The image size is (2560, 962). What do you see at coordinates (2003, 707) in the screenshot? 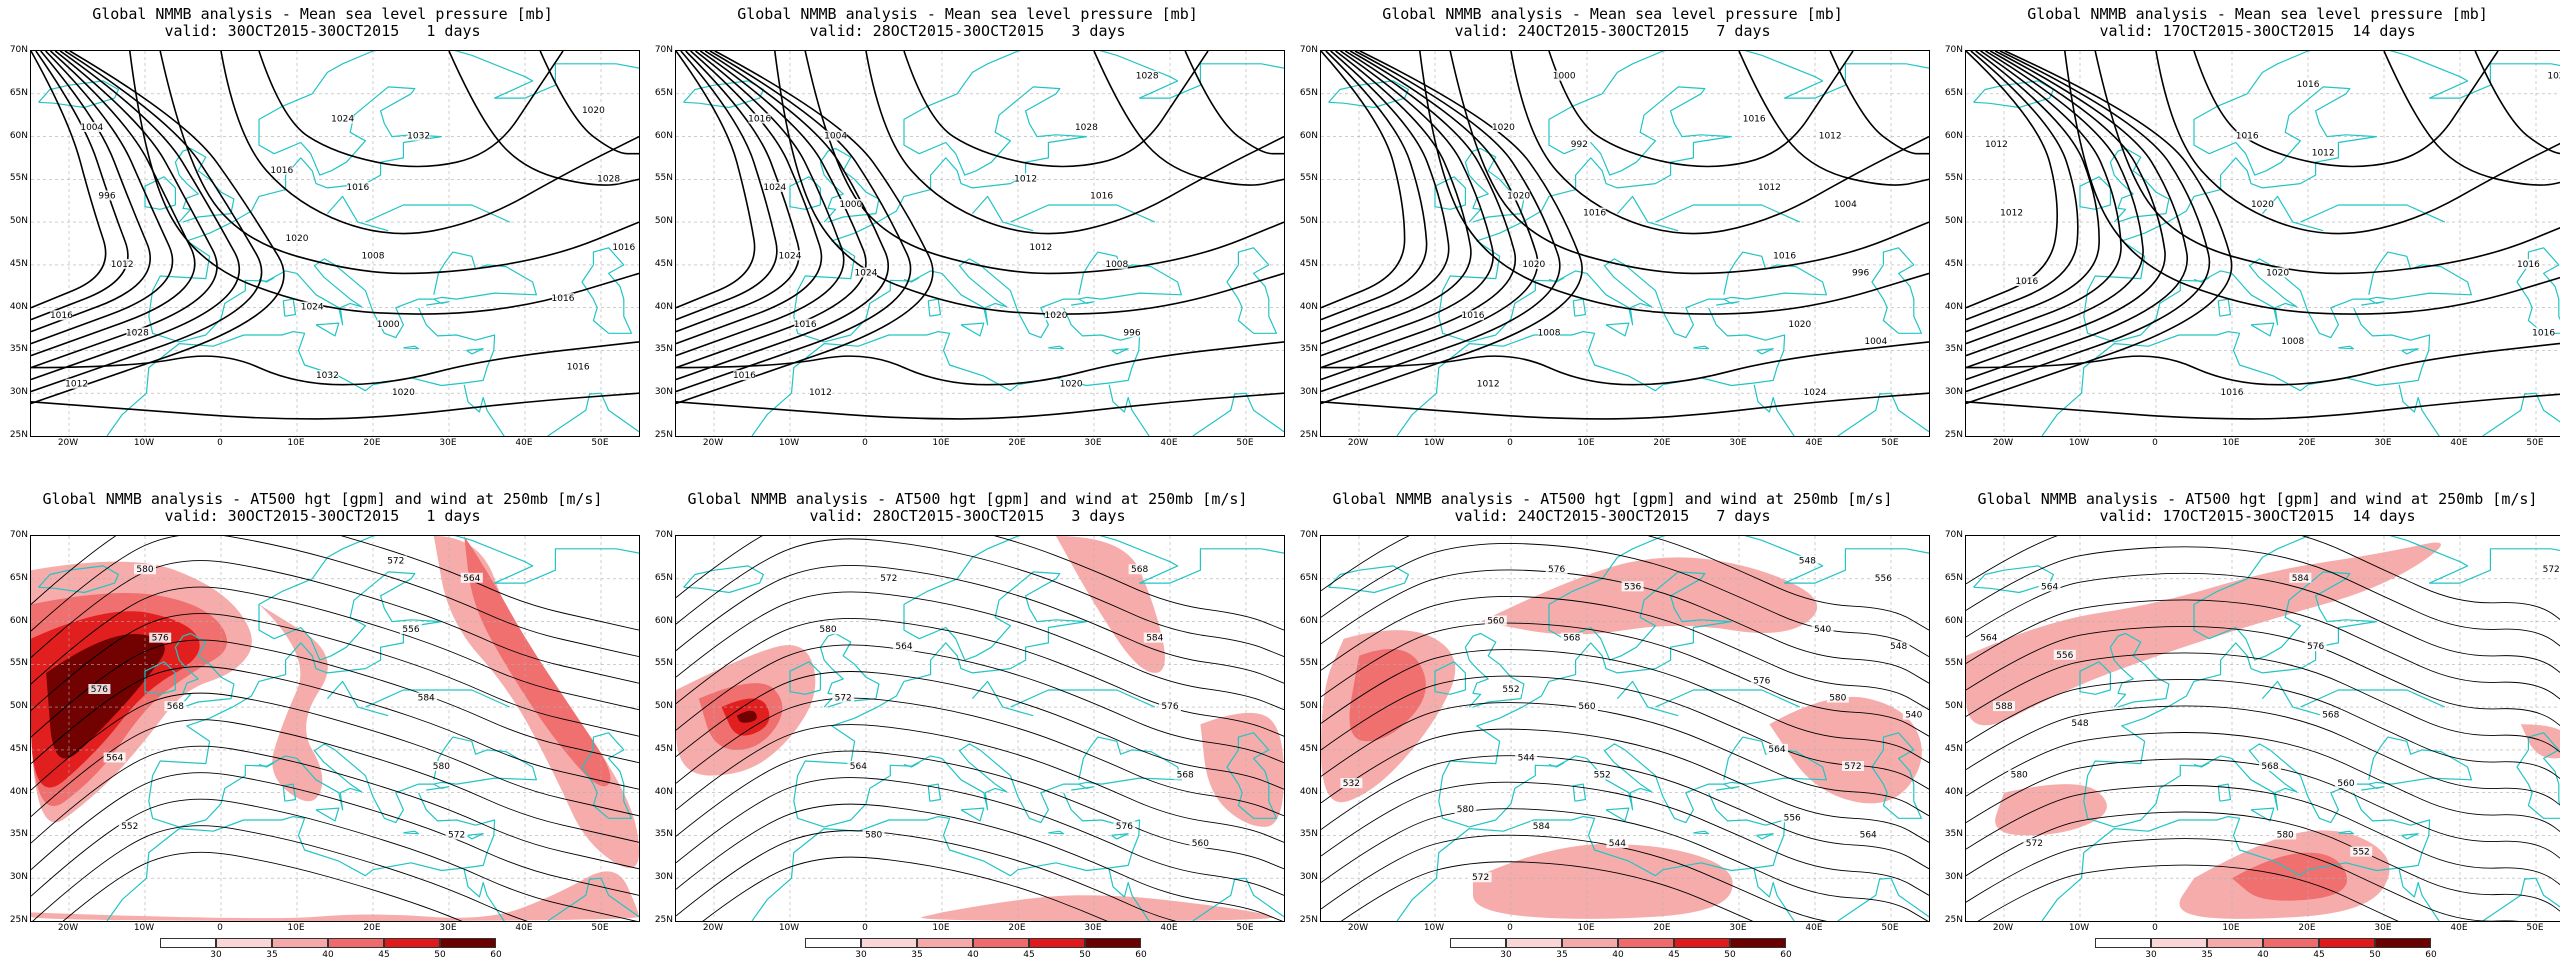
I see `contour-label: 588` at bounding box center [2003, 707].